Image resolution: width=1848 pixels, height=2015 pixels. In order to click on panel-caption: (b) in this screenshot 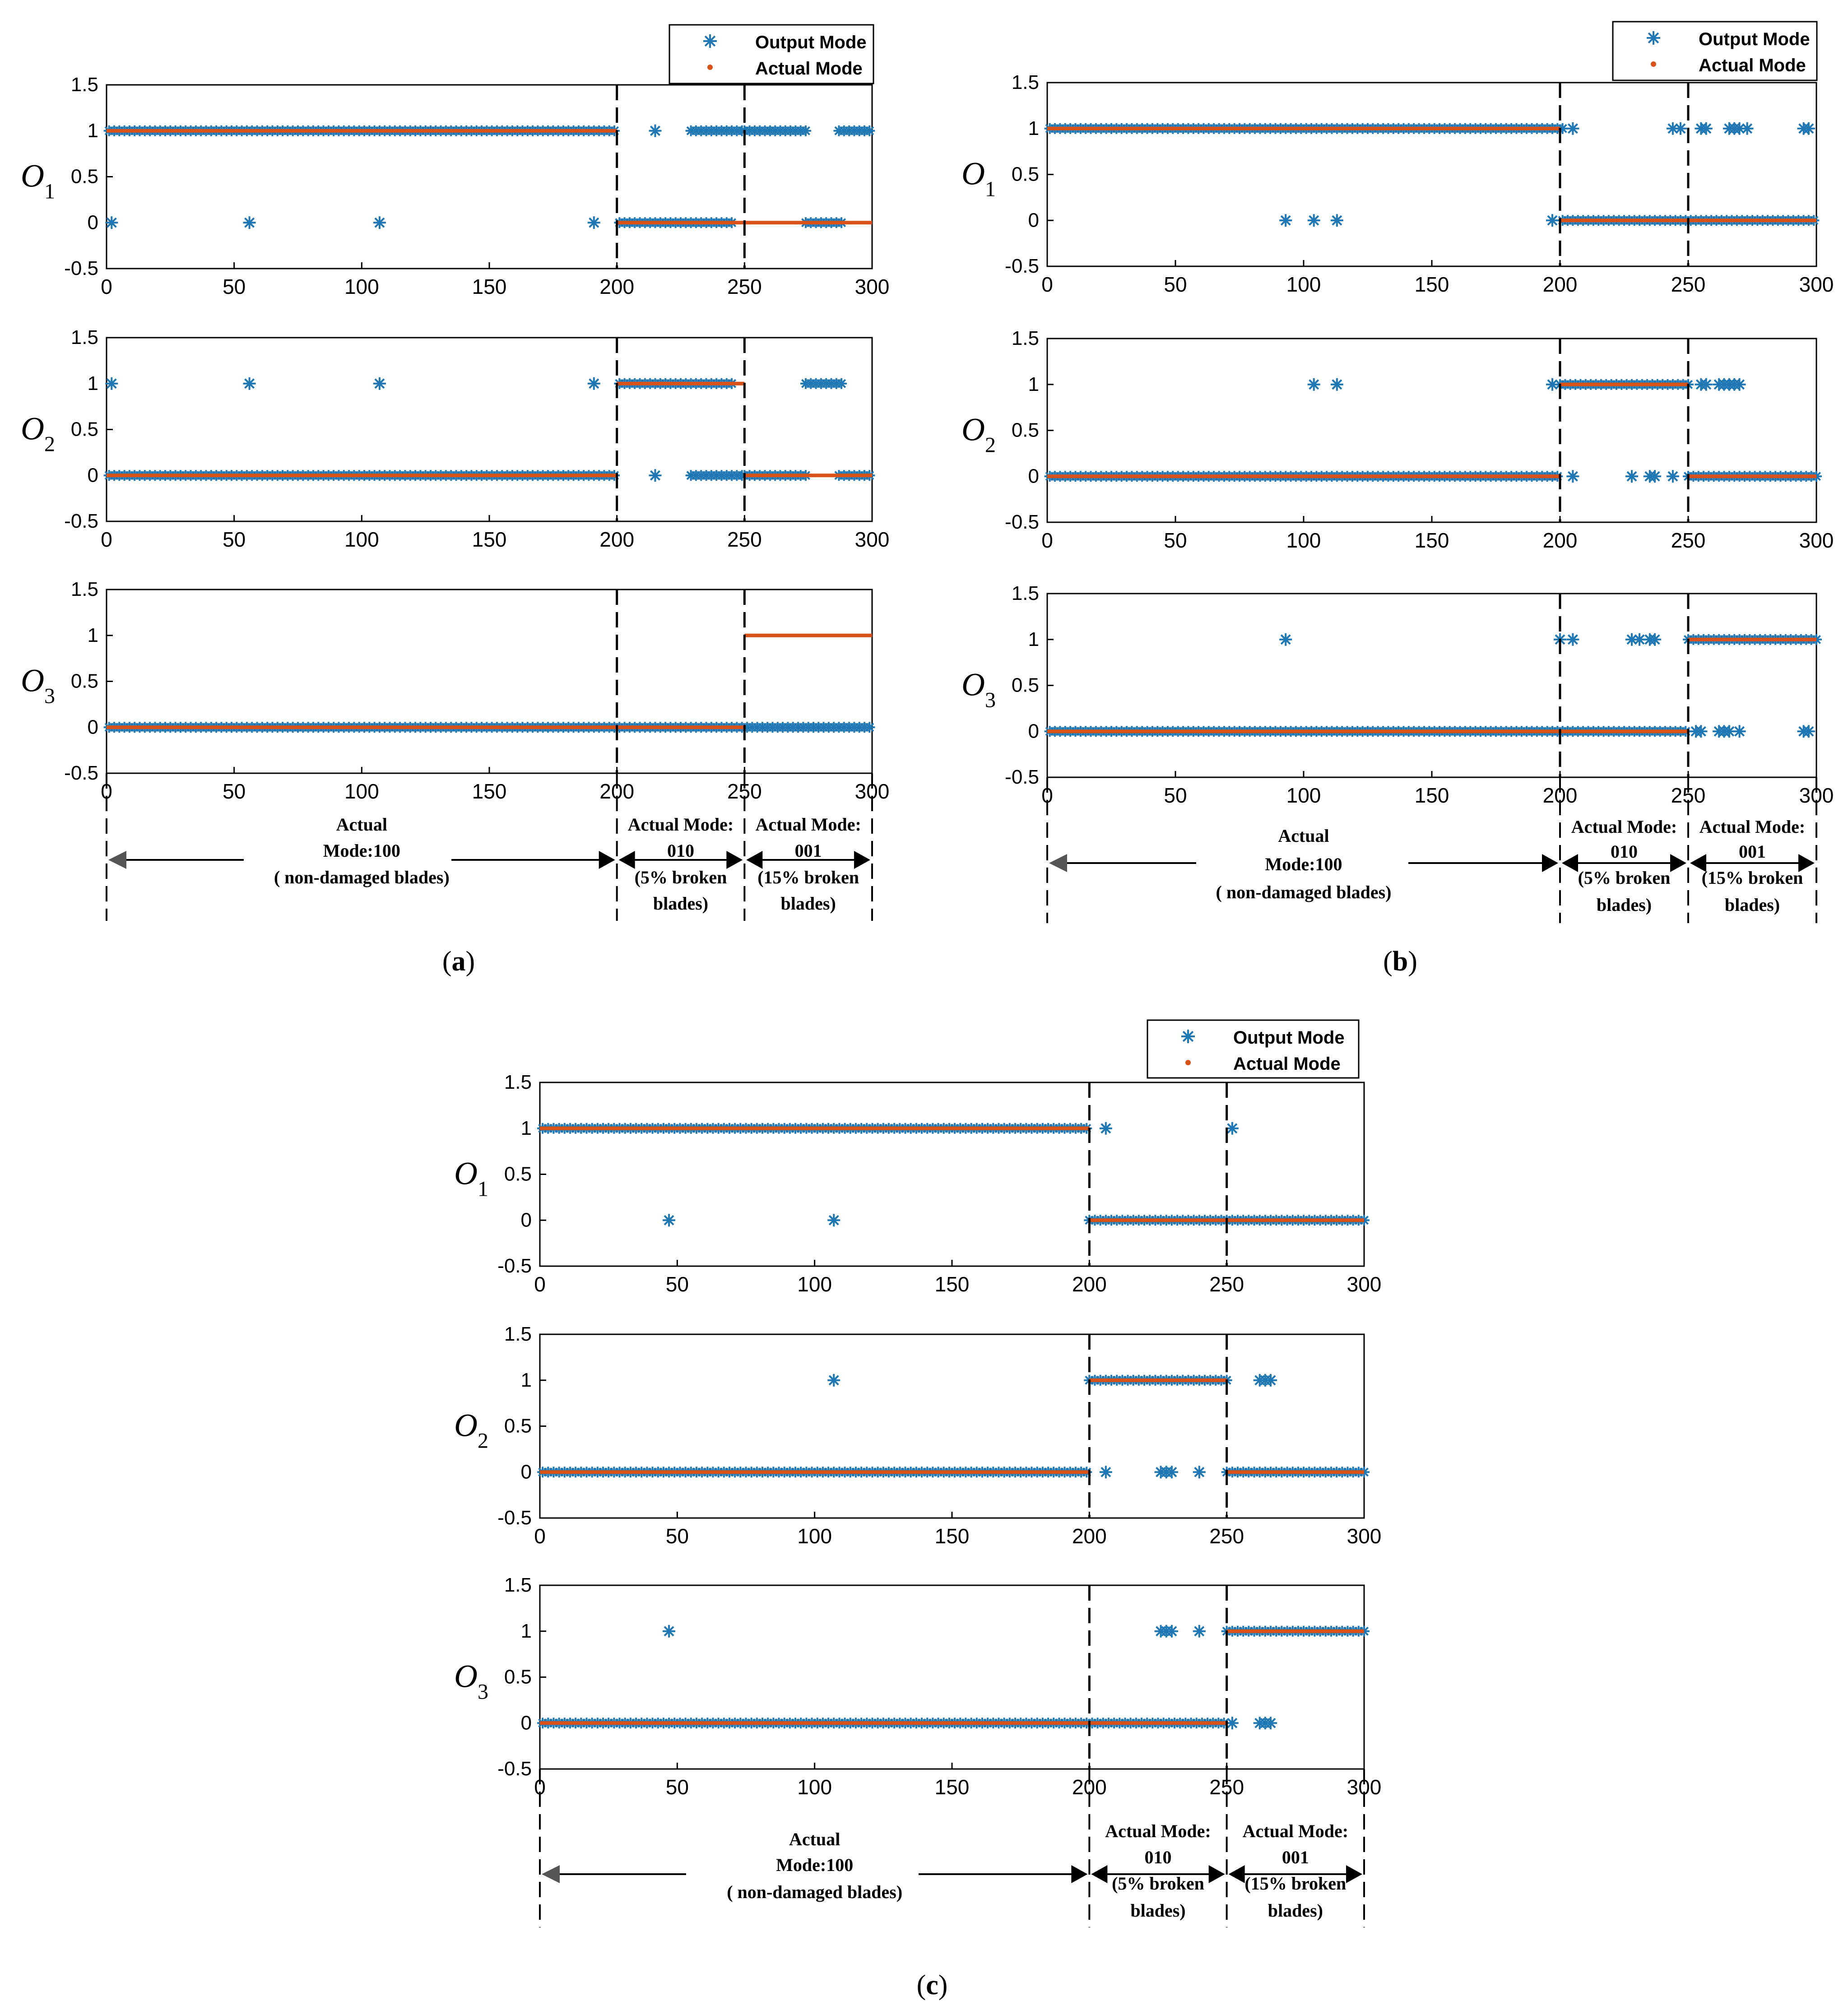, I will do `click(1400, 961)`.